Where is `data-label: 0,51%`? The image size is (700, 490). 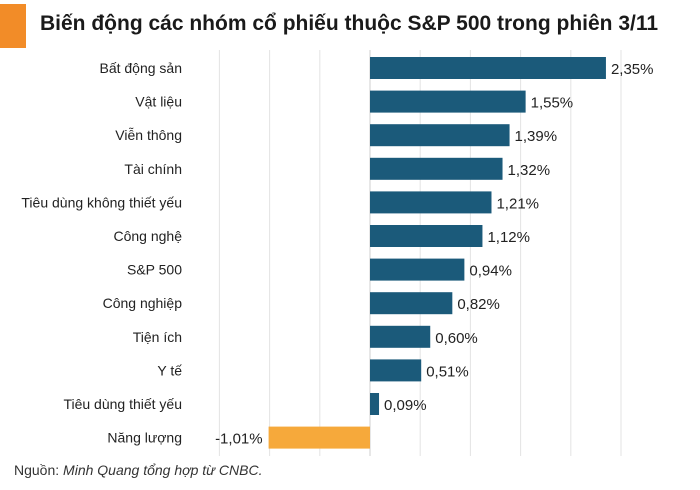
data-label: 0,51% is located at coordinates (447, 371).